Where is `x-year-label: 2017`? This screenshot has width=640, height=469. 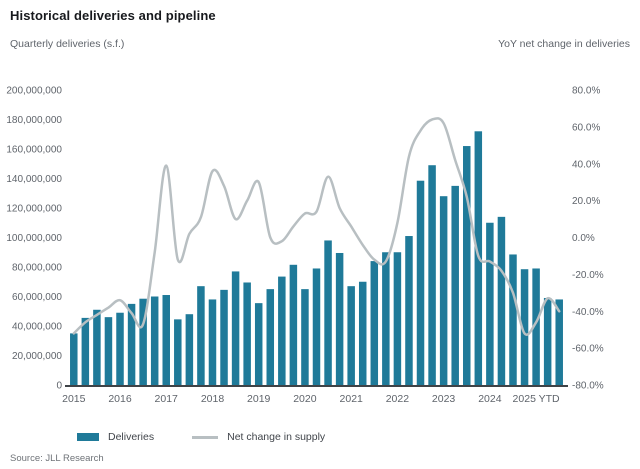 x-year-label: 2017 is located at coordinates (167, 399).